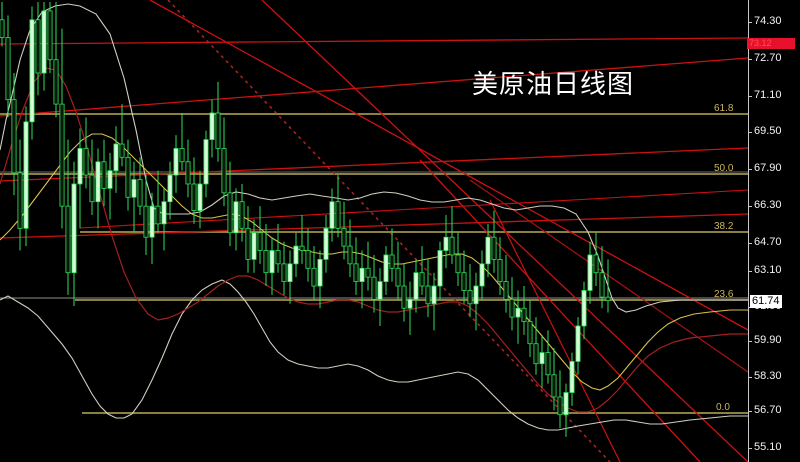  Describe the element at coordinates (724, 168) in the screenshot. I see `fib-level-label: 50.0` at that location.